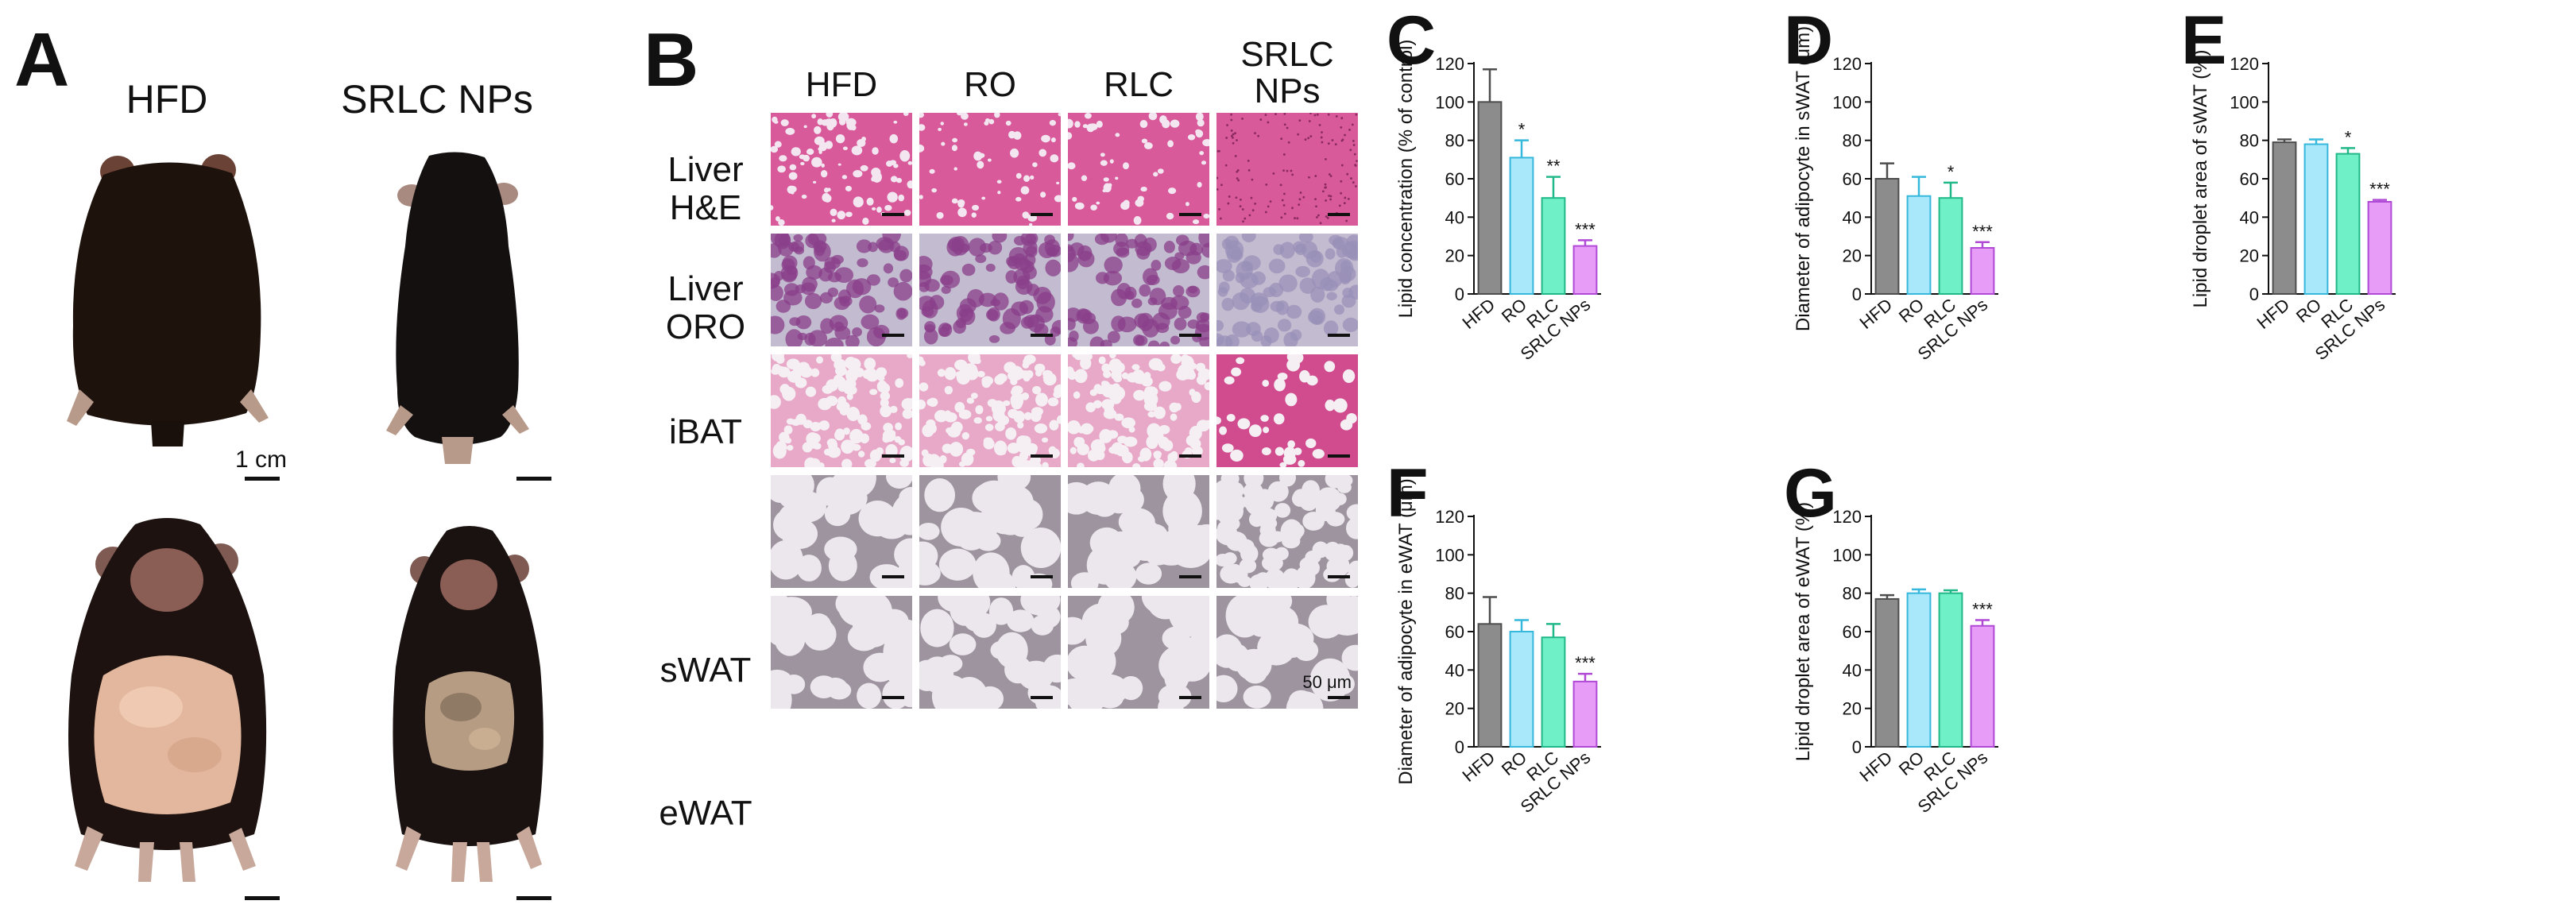 The width and height of the screenshot is (2576, 920). Describe the element at coordinates (1287, 531) in the screenshot. I see `histology-tile-swat-srlc` at that location.